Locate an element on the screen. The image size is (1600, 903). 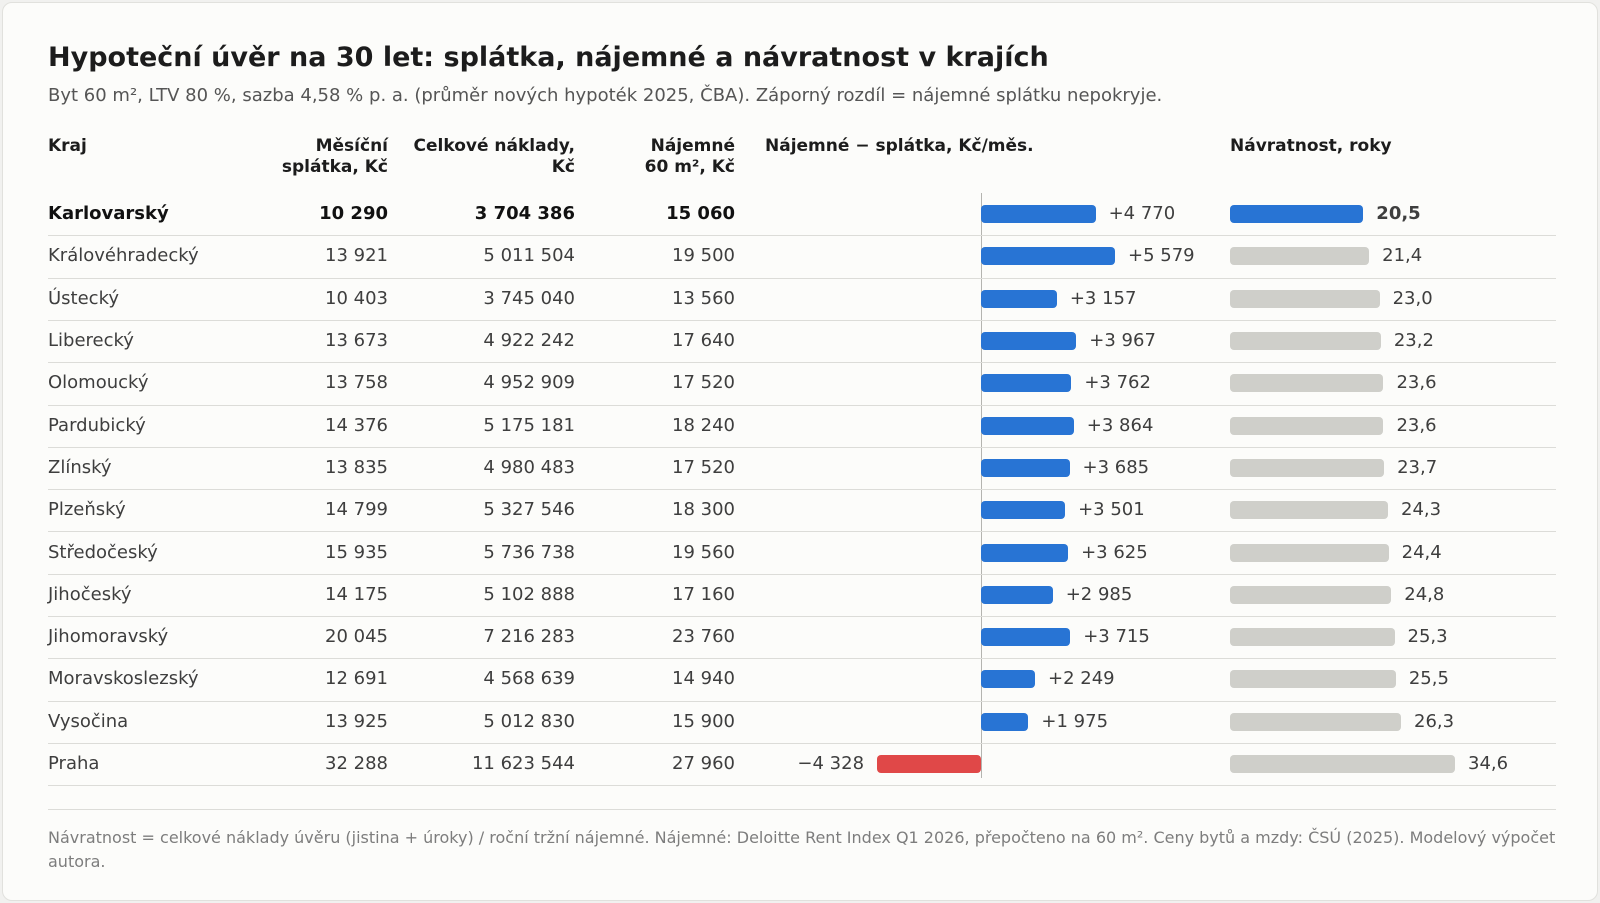
row-region: Jihomoravský is located at coordinates (108, 637).